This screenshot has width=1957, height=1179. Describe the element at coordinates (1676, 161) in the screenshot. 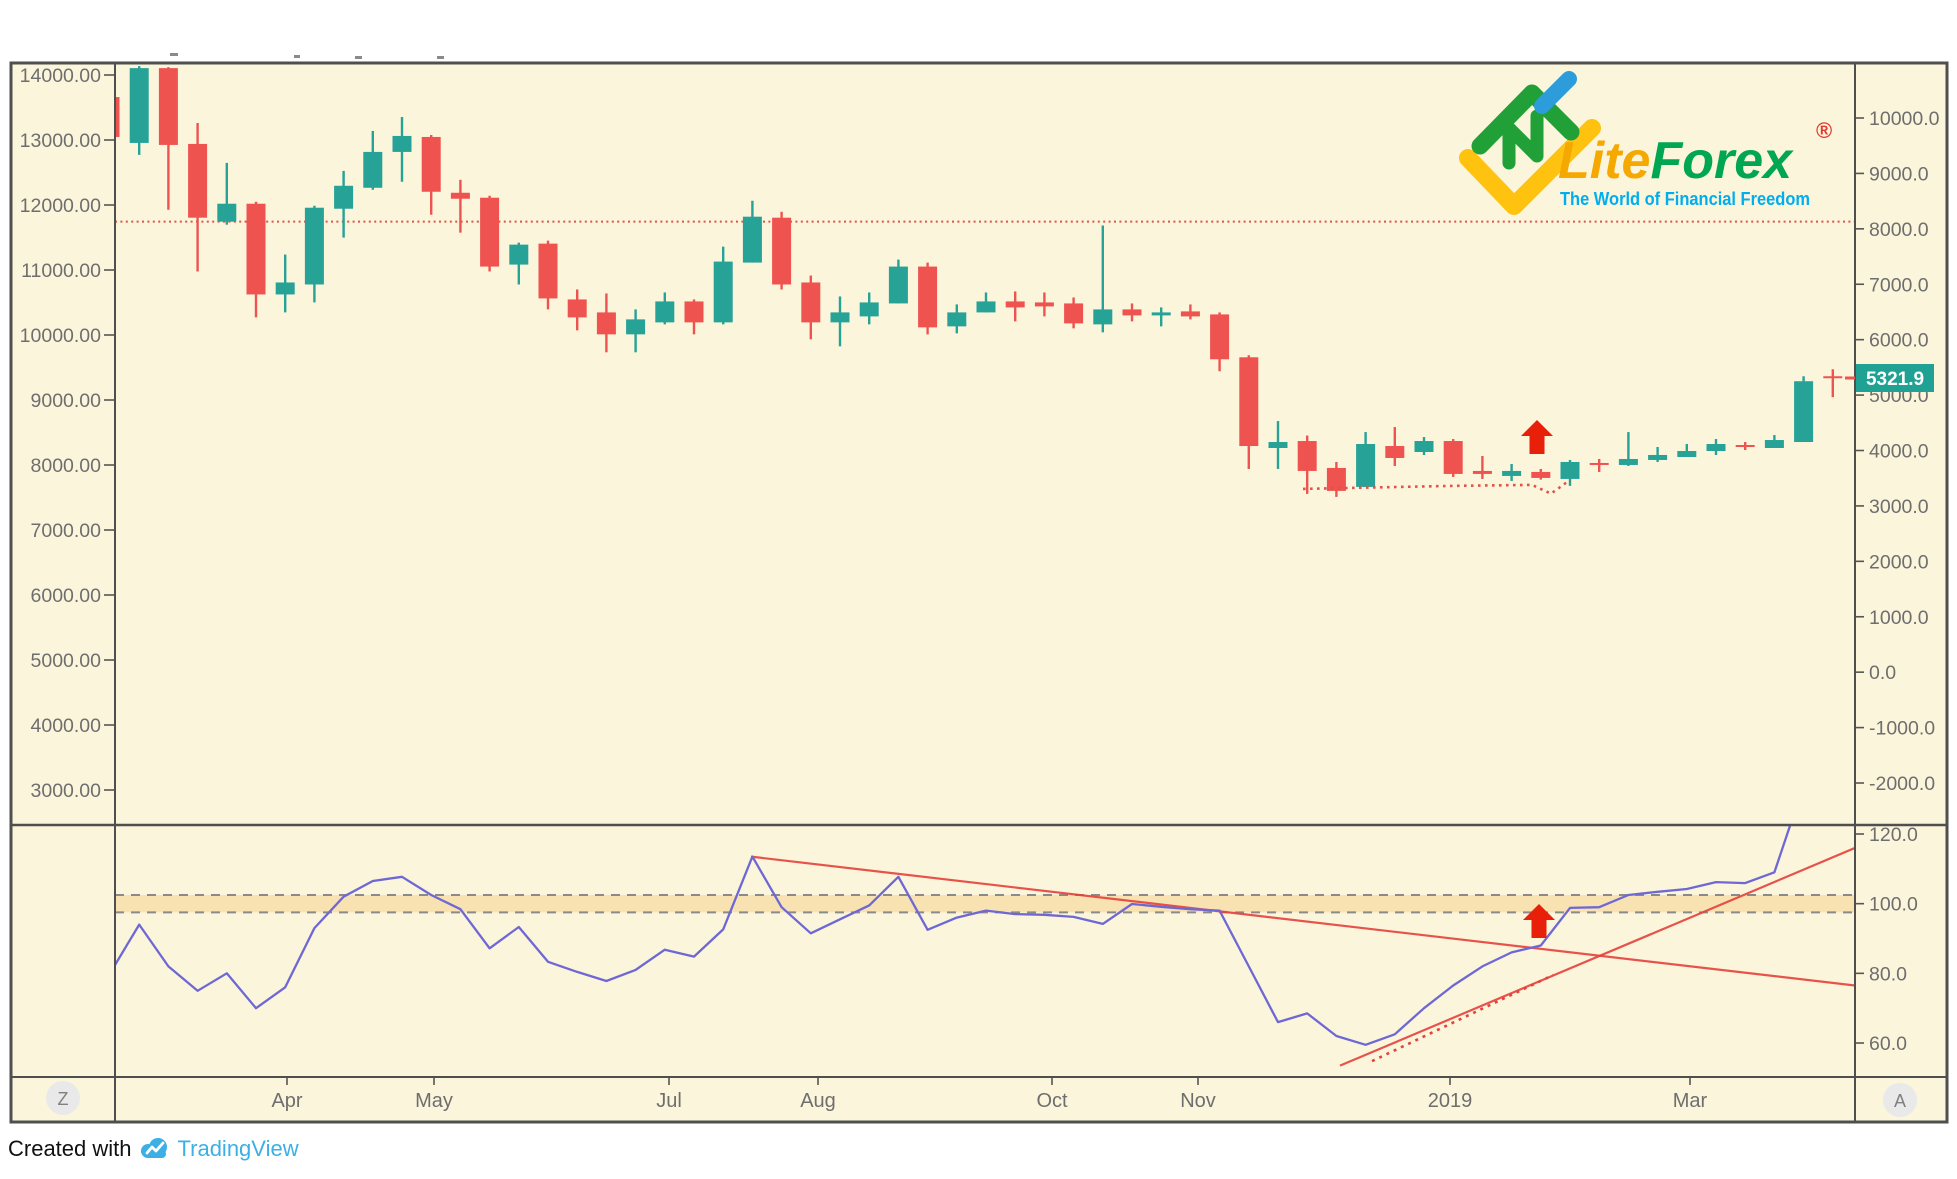

I see `logo-wordmark: LiteForex` at that location.